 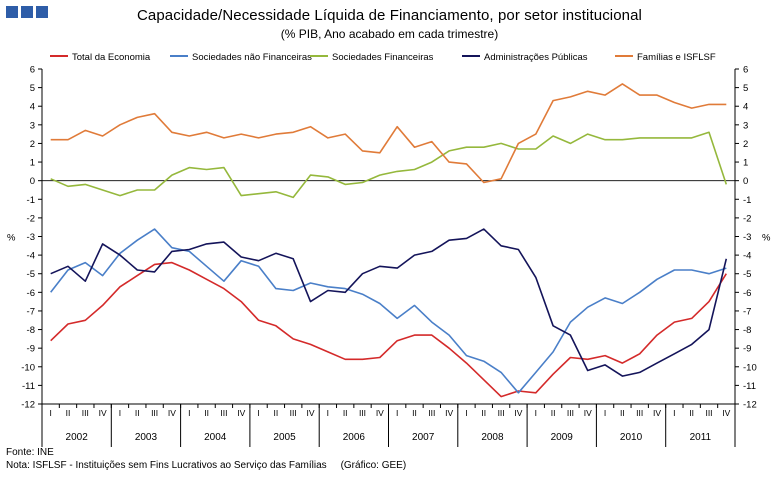 I want to click on y-tick-label-left: -6, so click(x=31, y=293).